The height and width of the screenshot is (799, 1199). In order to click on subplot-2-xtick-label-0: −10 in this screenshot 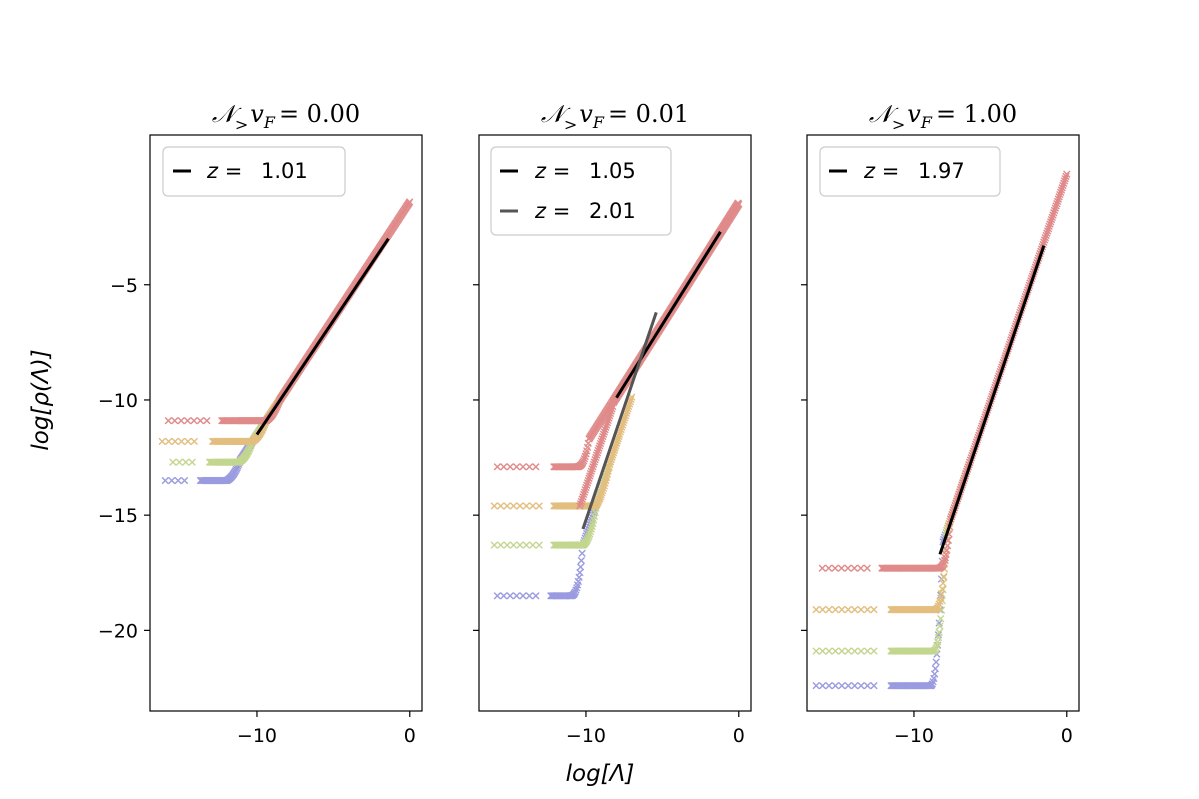, I will do `click(914, 736)`.